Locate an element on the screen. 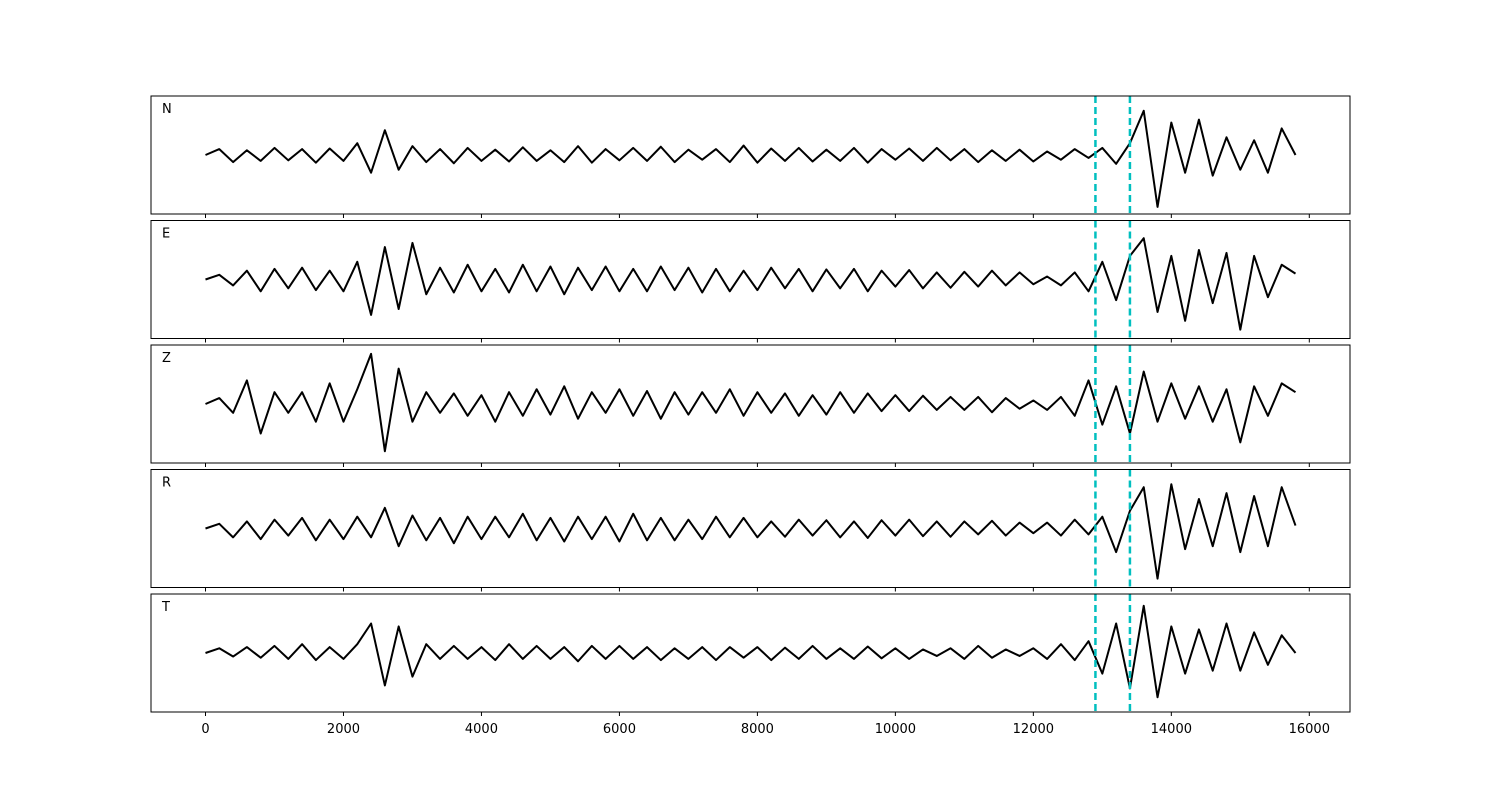 The width and height of the screenshot is (1500, 800). x-tick-label: 10000 is located at coordinates (895, 729).